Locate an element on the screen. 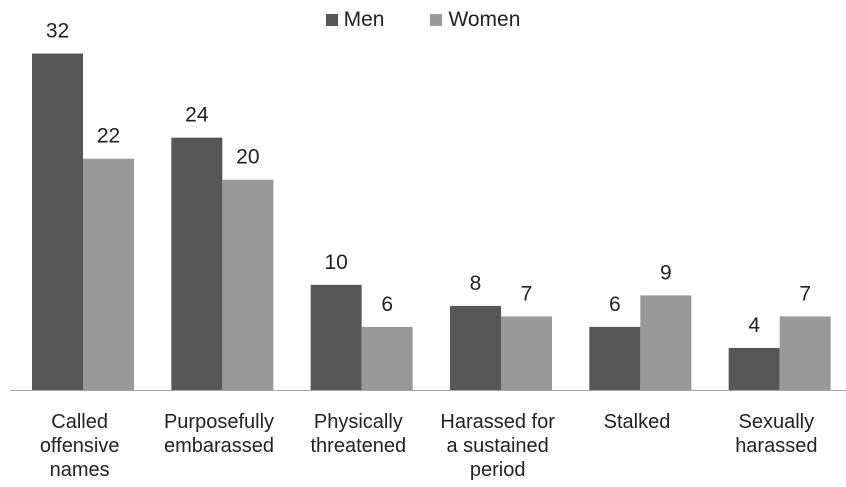  data-label-women-3: 7 is located at coordinates (527, 293).